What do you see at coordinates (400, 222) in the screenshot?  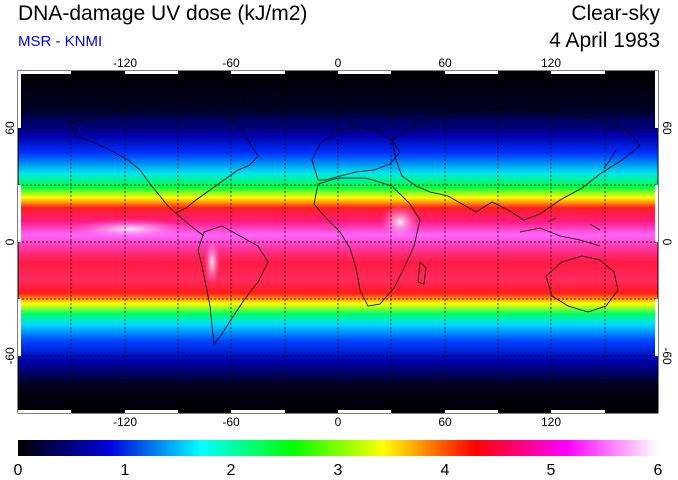 I see `africa-uv-maximum` at bounding box center [400, 222].